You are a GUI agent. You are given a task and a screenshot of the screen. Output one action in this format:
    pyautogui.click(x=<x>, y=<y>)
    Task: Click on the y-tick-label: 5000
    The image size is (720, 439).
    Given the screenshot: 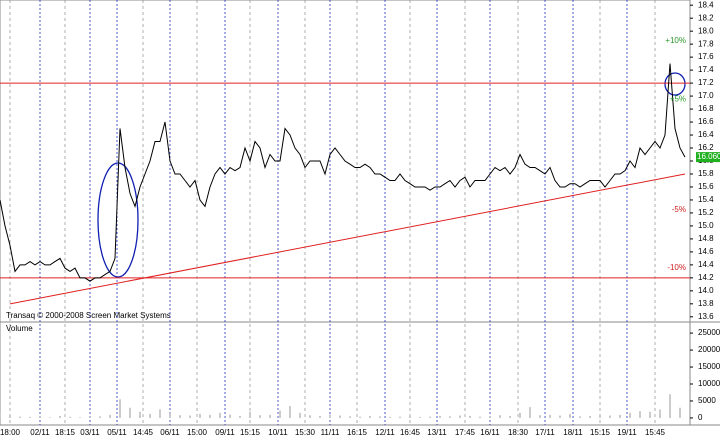 What is the action you would take?
    pyautogui.click(x=707, y=400)
    